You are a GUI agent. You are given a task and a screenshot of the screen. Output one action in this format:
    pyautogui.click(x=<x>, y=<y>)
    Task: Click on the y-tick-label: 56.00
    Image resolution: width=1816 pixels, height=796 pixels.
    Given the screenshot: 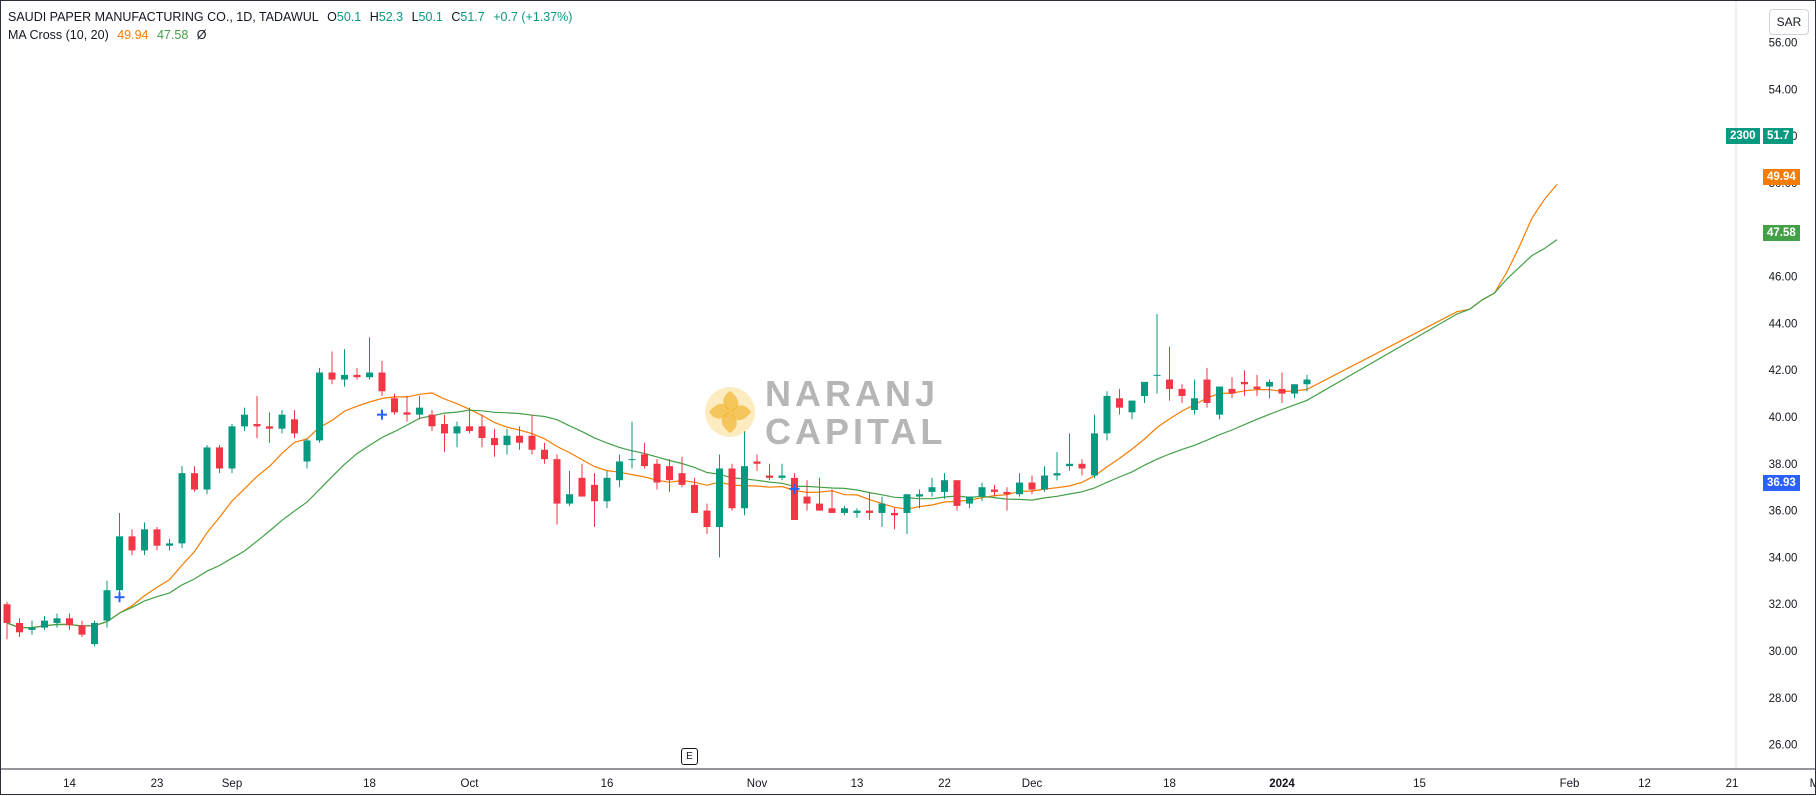 What is the action you would take?
    pyautogui.click(x=1783, y=44)
    